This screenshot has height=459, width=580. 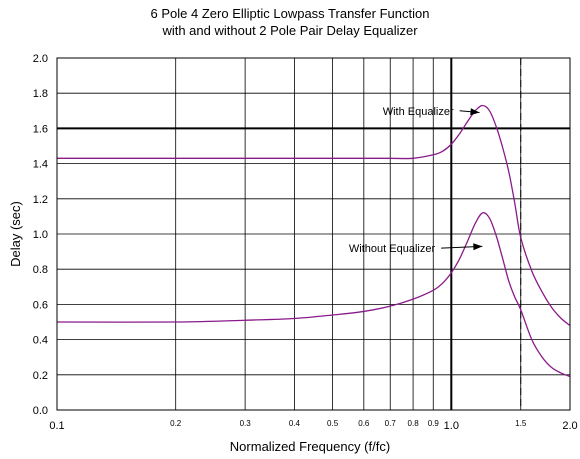 What do you see at coordinates (15, 234) in the screenshot?
I see `y-axis-label: Delay (sec)` at bounding box center [15, 234].